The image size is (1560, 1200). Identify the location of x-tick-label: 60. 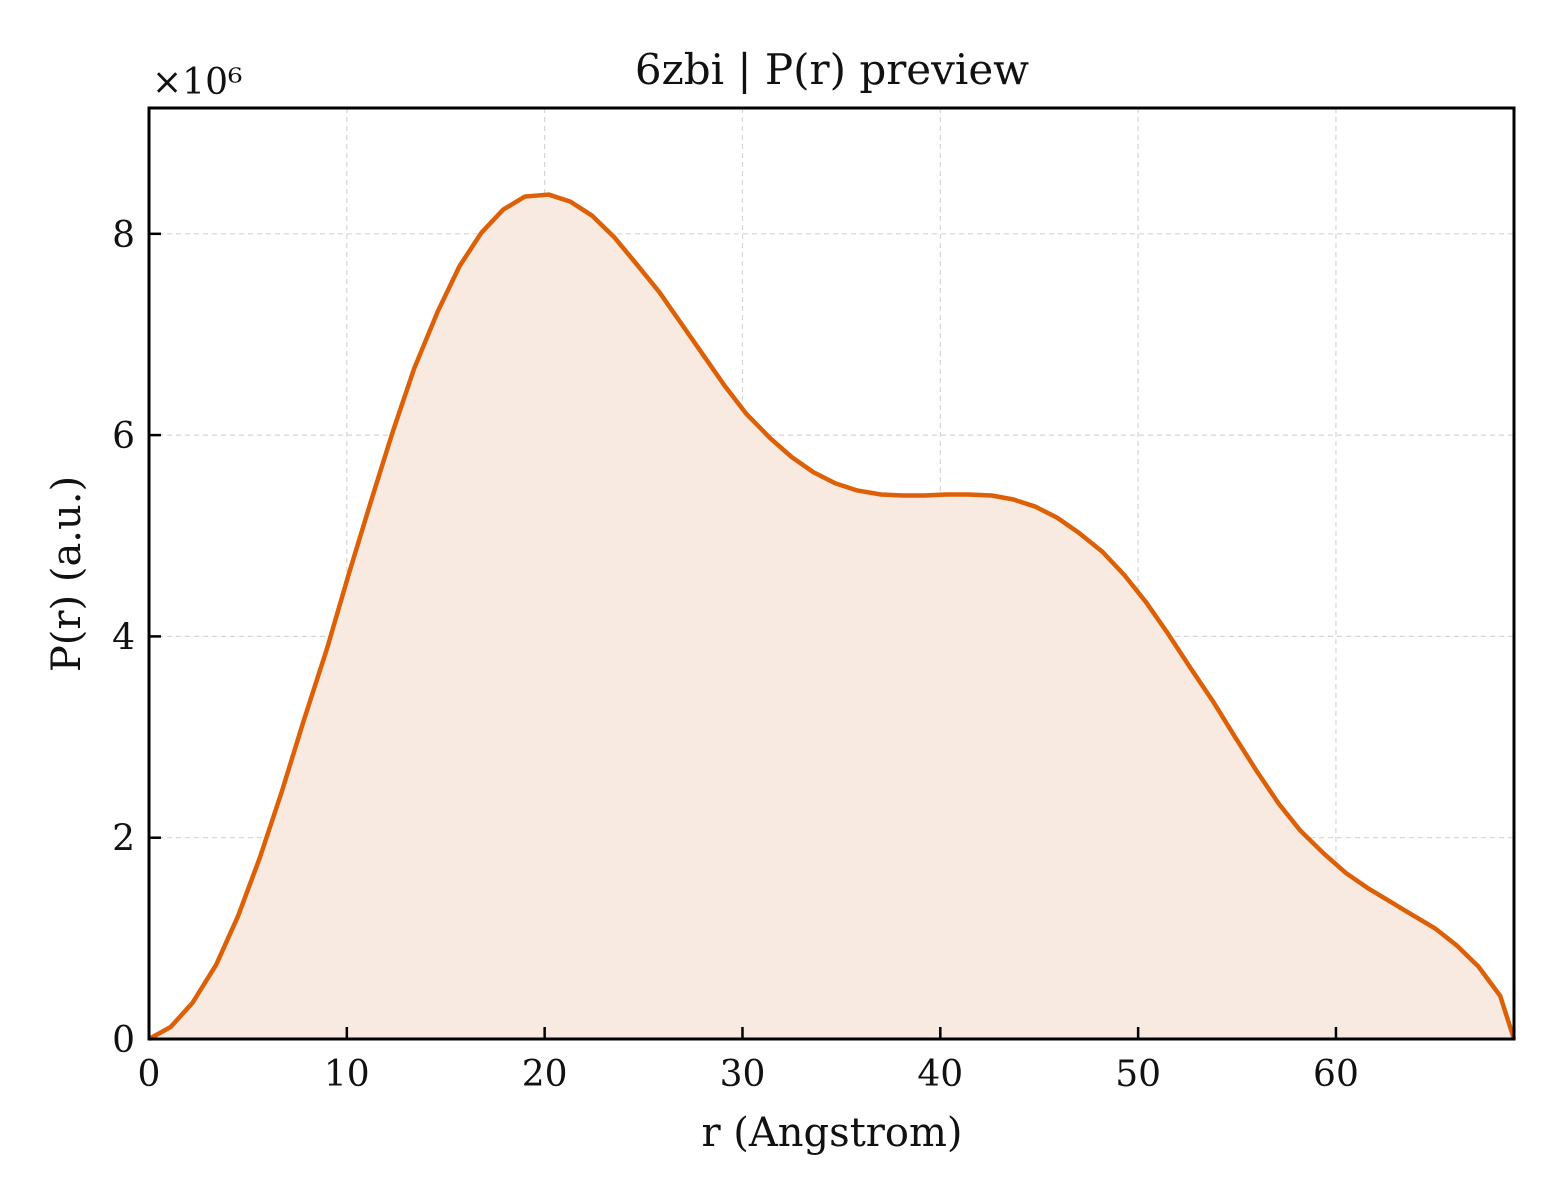
(1336, 1074).